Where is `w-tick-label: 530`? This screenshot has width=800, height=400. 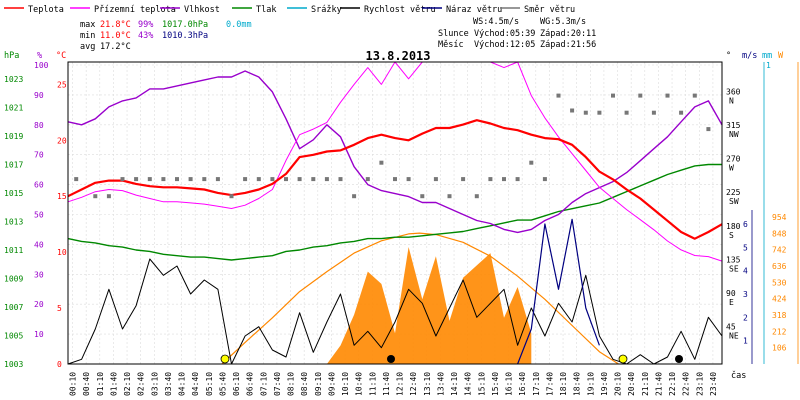
w-tick-label: 530 is located at coordinates (779, 282).